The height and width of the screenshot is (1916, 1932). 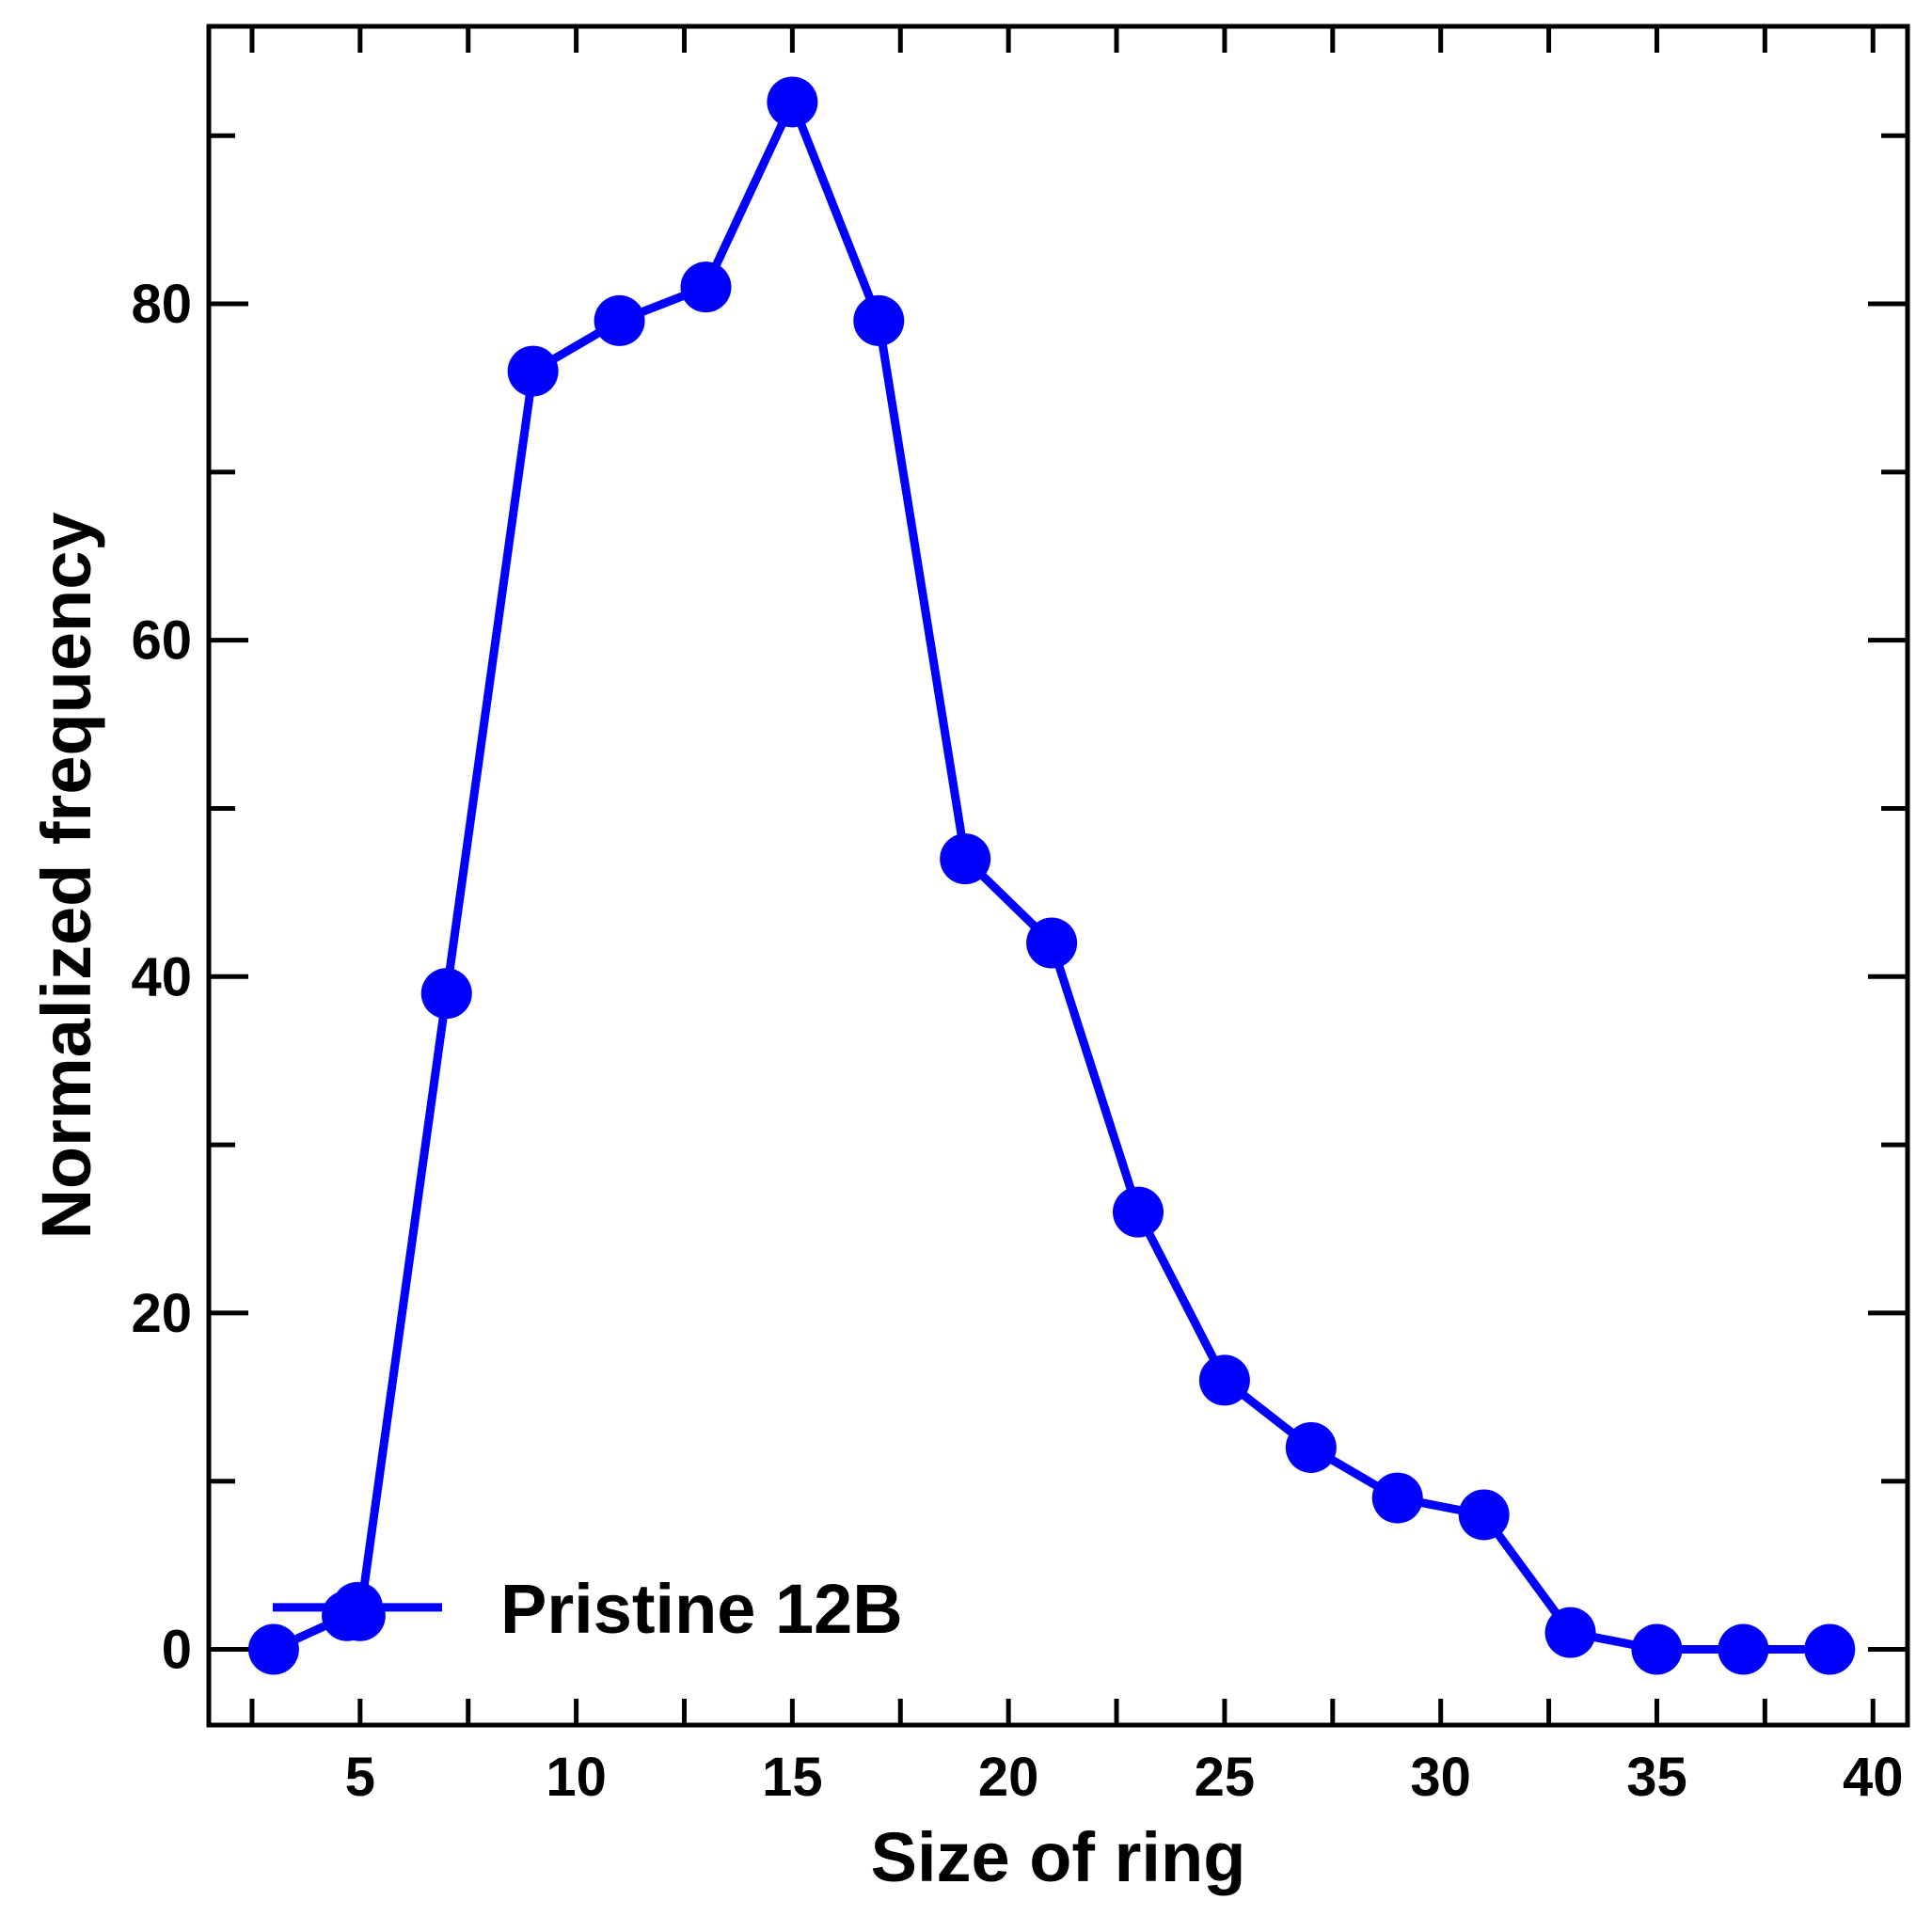 What do you see at coordinates (701, 1609) in the screenshot?
I see `legend-label-pristine-12b: Pristine 12B` at bounding box center [701, 1609].